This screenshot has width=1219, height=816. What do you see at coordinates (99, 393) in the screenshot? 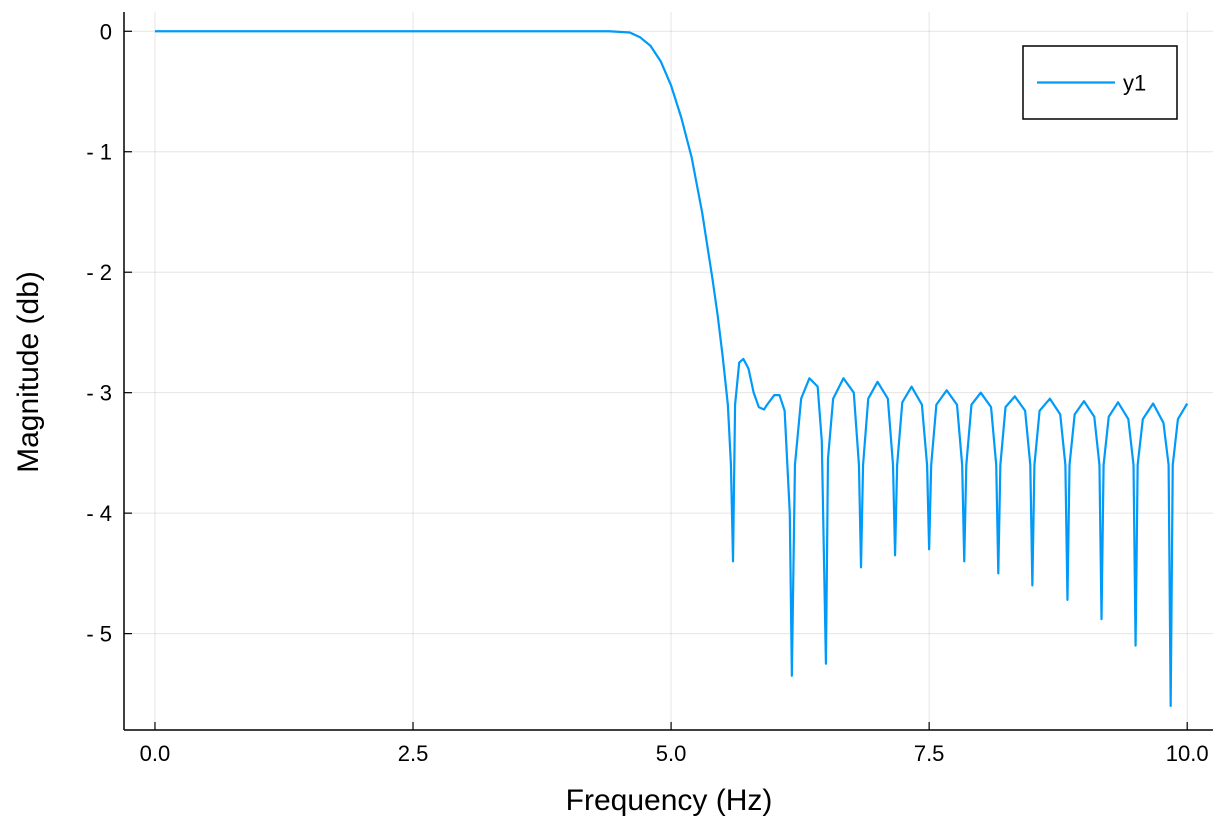
I see `y-tick-label: - 3` at bounding box center [99, 393].